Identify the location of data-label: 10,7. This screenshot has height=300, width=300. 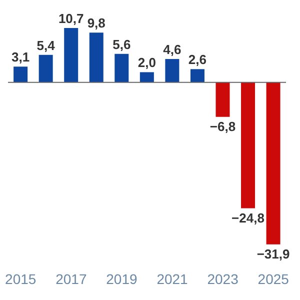
(71, 18).